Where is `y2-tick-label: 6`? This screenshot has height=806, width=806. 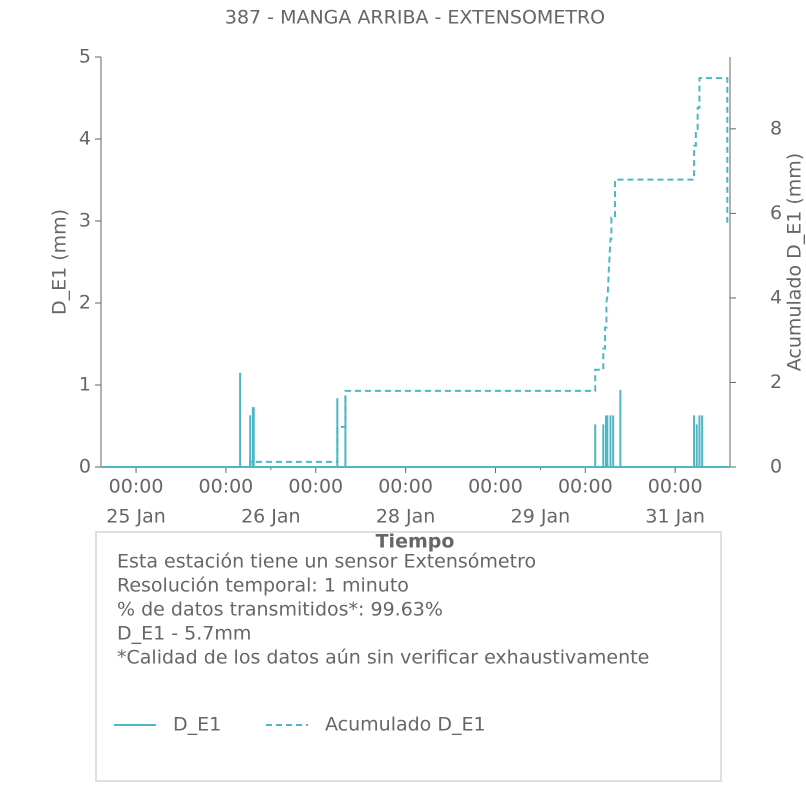 y2-tick-label: 6 is located at coordinates (776, 213).